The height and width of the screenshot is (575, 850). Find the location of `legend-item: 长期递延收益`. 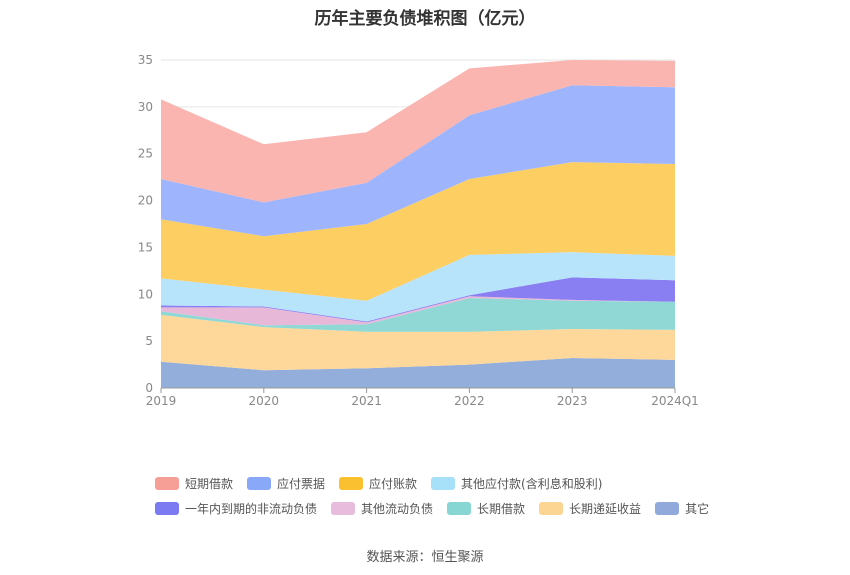

legend-item: 长期递延收益 is located at coordinates (590, 508).